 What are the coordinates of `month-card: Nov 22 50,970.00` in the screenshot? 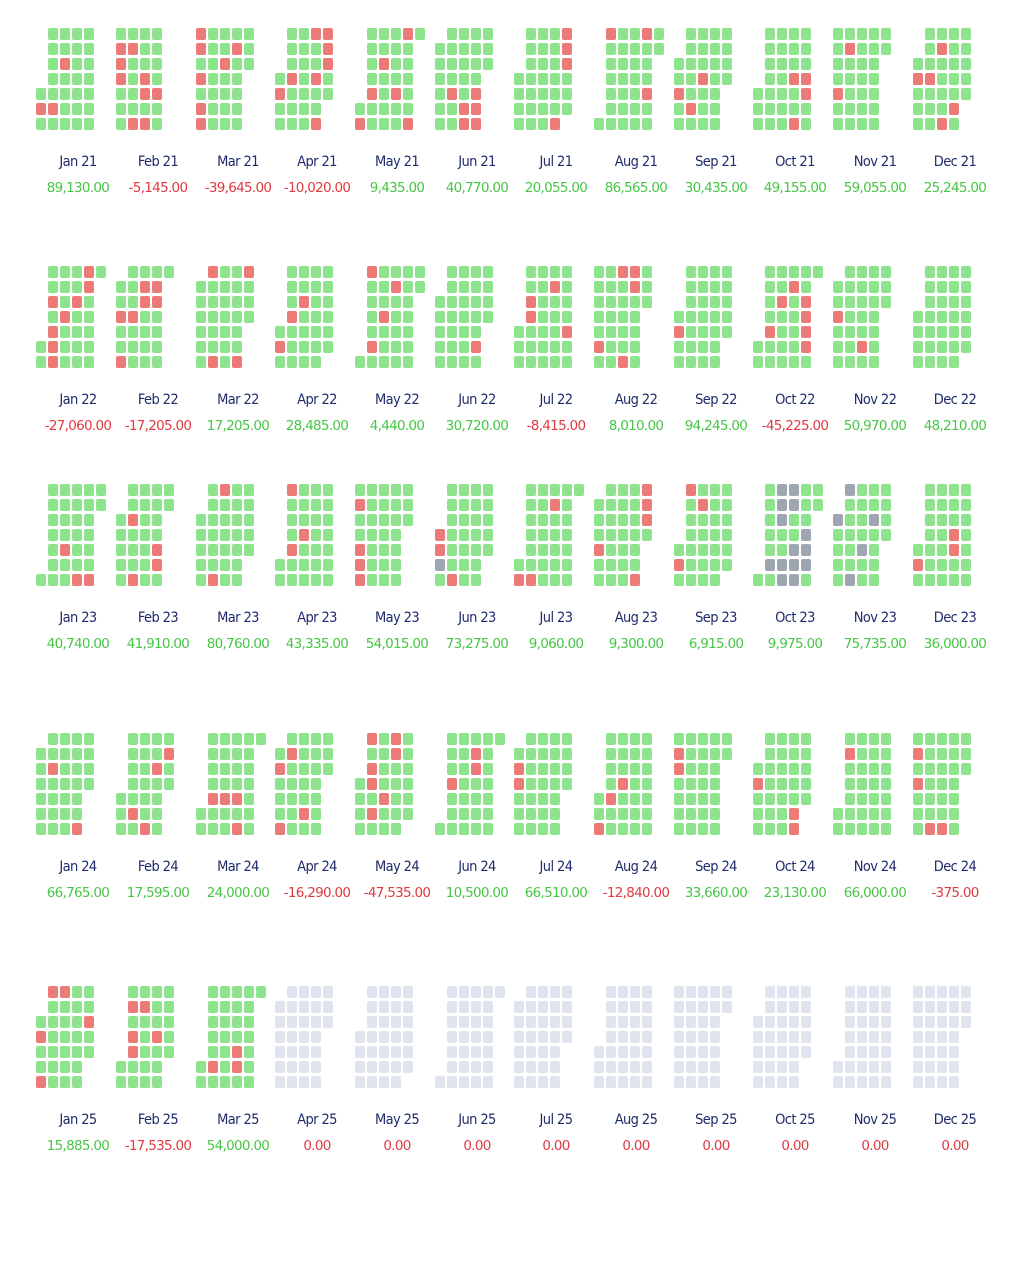 It's located at (875, 376).